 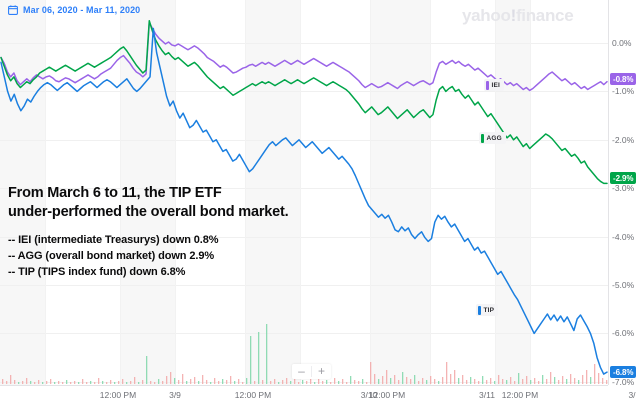 I want to click on watermark-yahoo: yahoo, so click(x=486, y=15).